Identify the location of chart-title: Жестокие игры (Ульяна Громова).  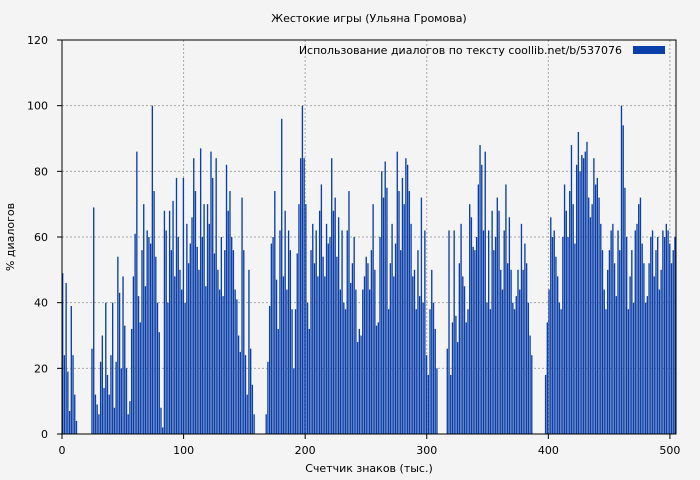
(368, 18).